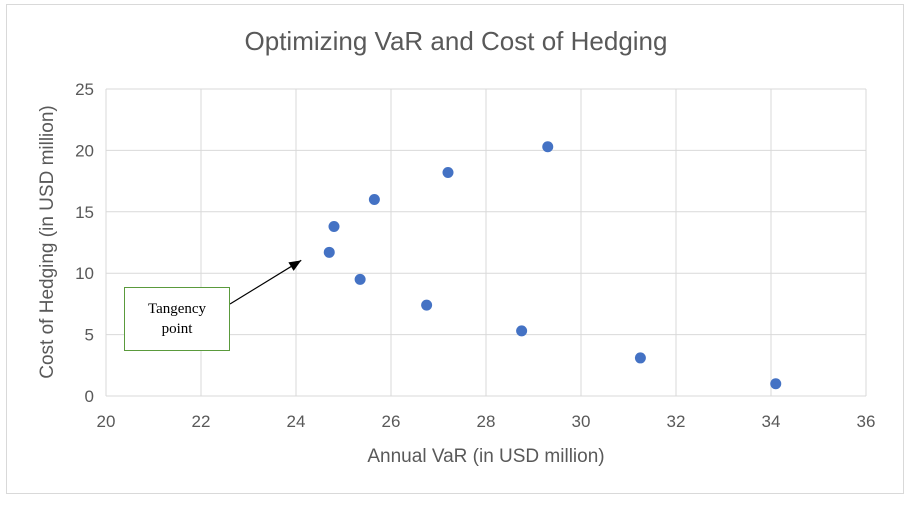 This screenshot has height=506, width=912. Describe the element at coordinates (84, 243) in the screenshot. I see `y-tick-labels: 0 5 10 15 20 25` at that location.